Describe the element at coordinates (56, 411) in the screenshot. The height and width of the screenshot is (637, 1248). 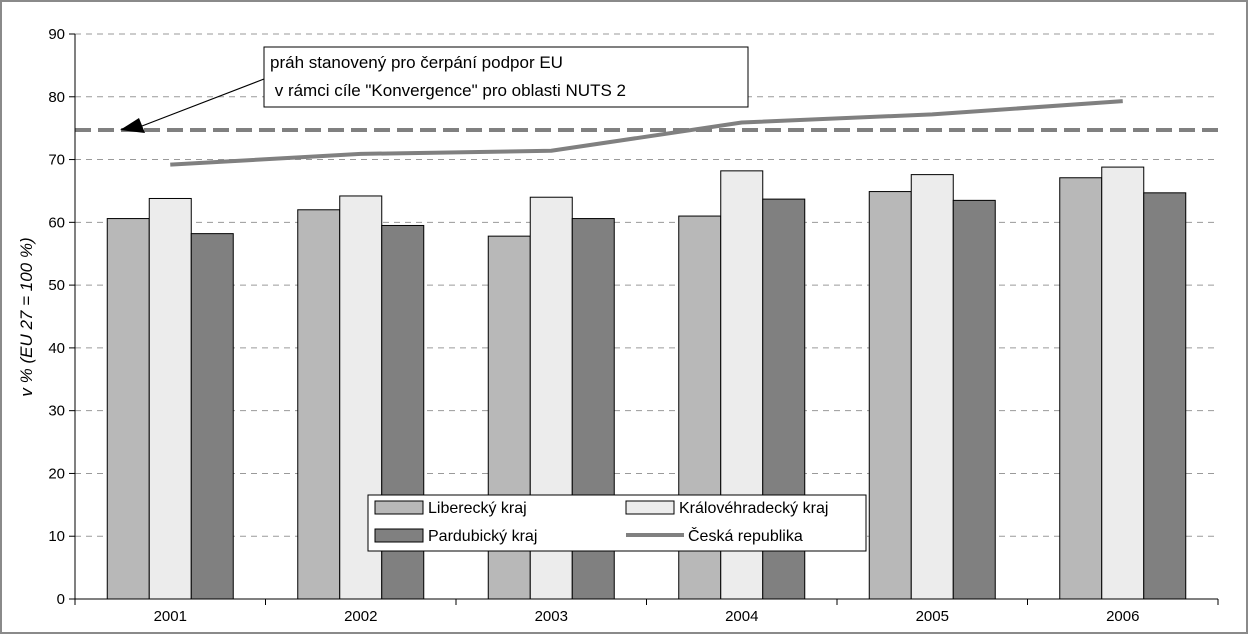
I see `y-tick-label-30: 30` at that location.